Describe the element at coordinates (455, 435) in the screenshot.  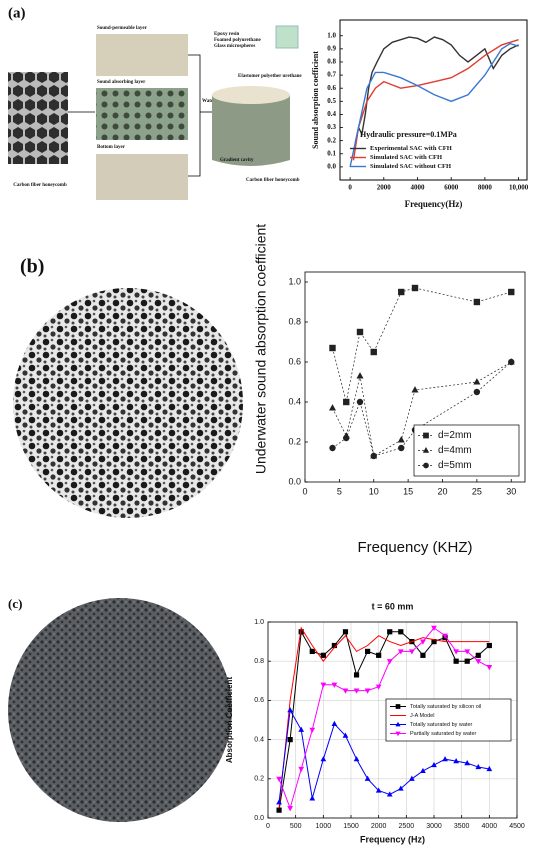
I see `legend-label: d=2mm` at that location.